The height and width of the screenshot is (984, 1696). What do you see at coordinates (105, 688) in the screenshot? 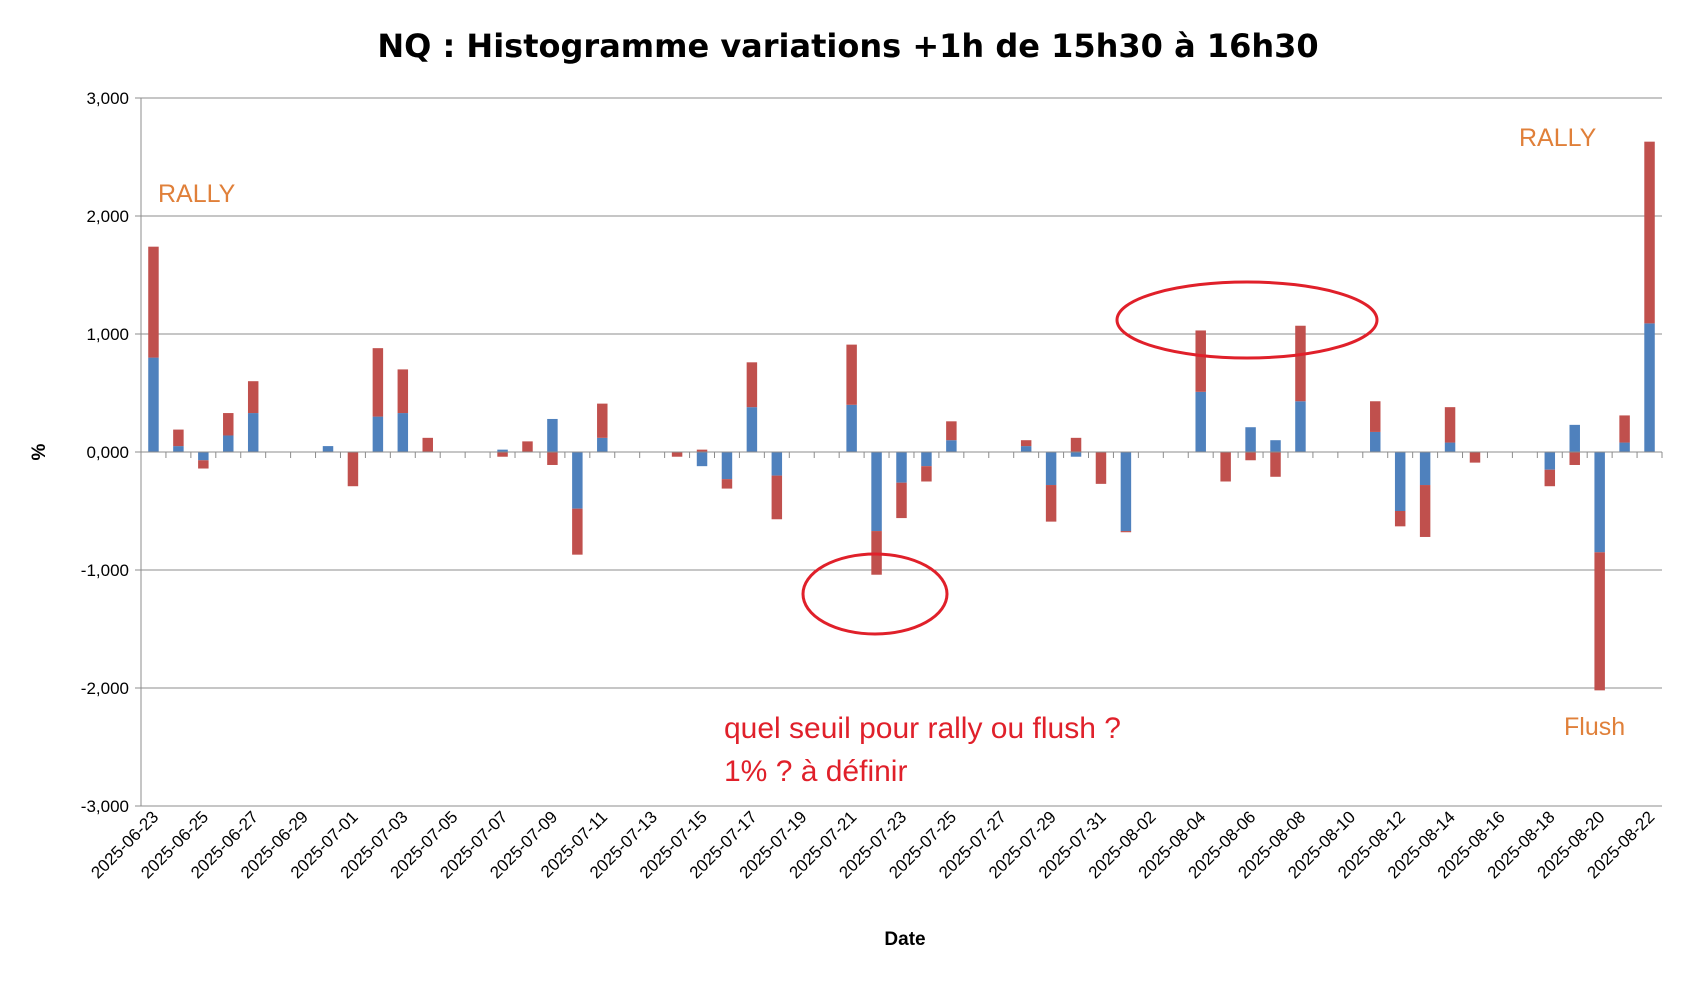
I see `y-tick-label: -2,000` at bounding box center [105, 688].